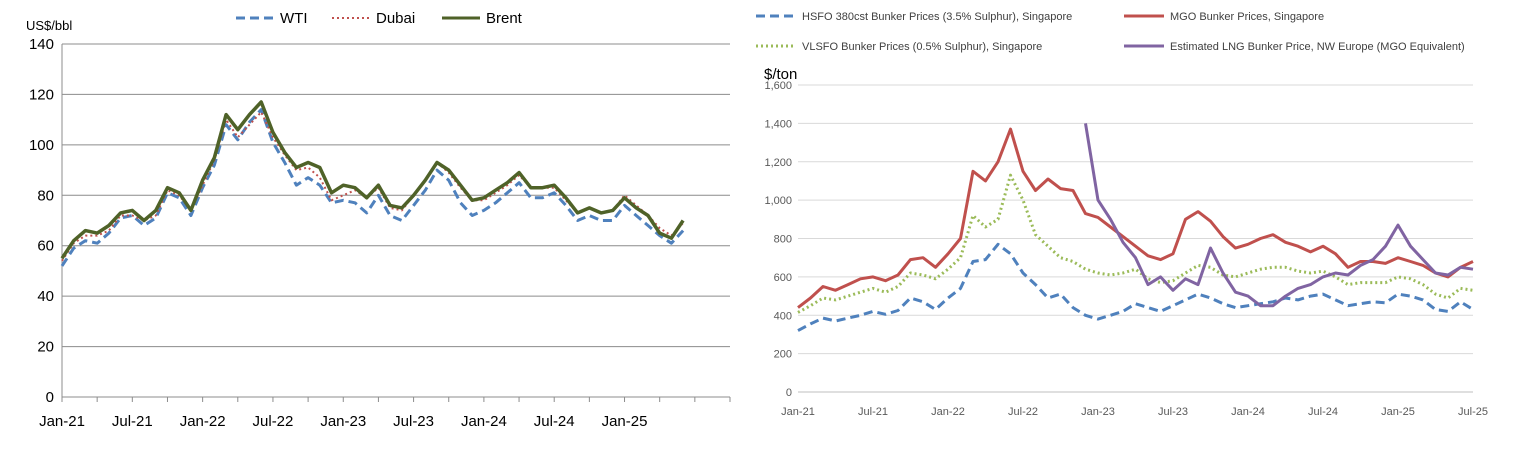  I want to click on legend-label: Brent, so click(504, 18).